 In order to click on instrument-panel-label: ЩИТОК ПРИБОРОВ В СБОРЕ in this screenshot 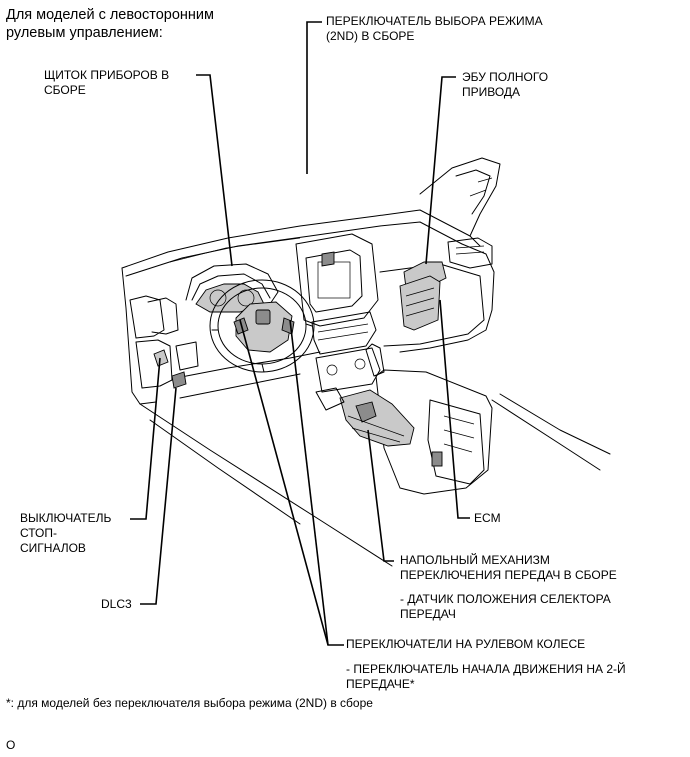, I will do `click(107, 82)`.